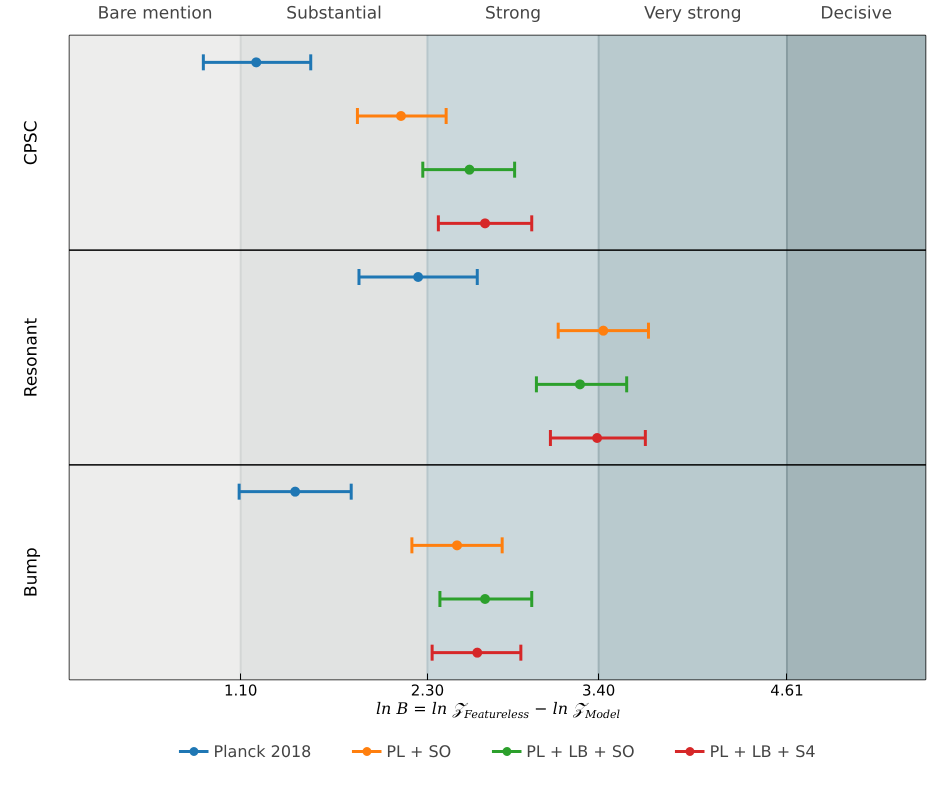 Image resolution: width=927 pixels, height=788 pixels. What do you see at coordinates (32, 143) in the screenshot?
I see `text: CPSC` at bounding box center [32, 143].